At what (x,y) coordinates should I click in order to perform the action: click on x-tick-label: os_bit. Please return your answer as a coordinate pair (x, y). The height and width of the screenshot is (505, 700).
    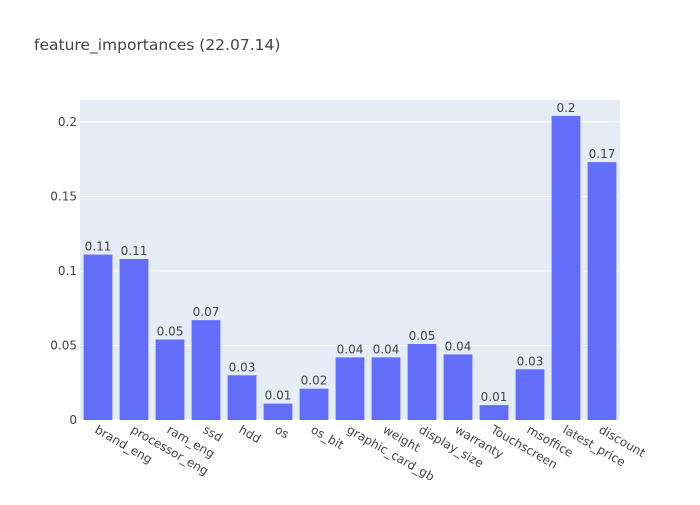
    Looking at the image, I should click on (328, 437).